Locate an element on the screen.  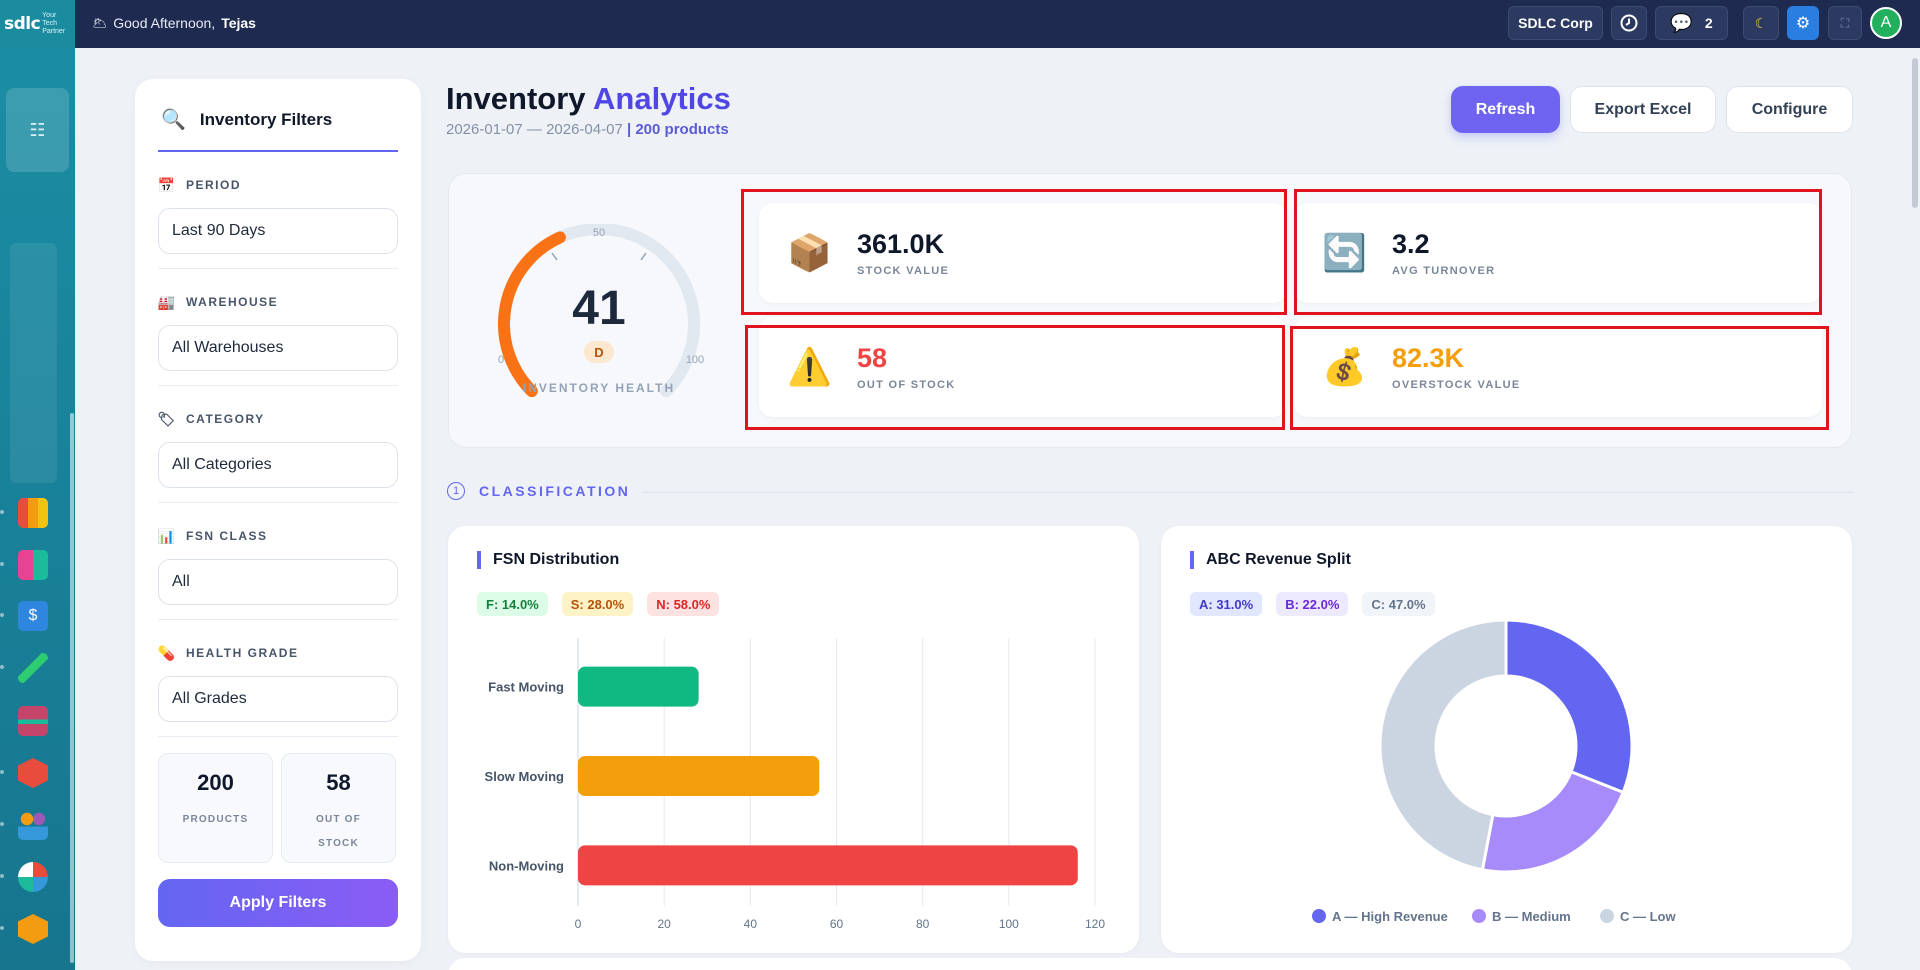
gauge-max-label: 100 is located at coordinates (695, 360).